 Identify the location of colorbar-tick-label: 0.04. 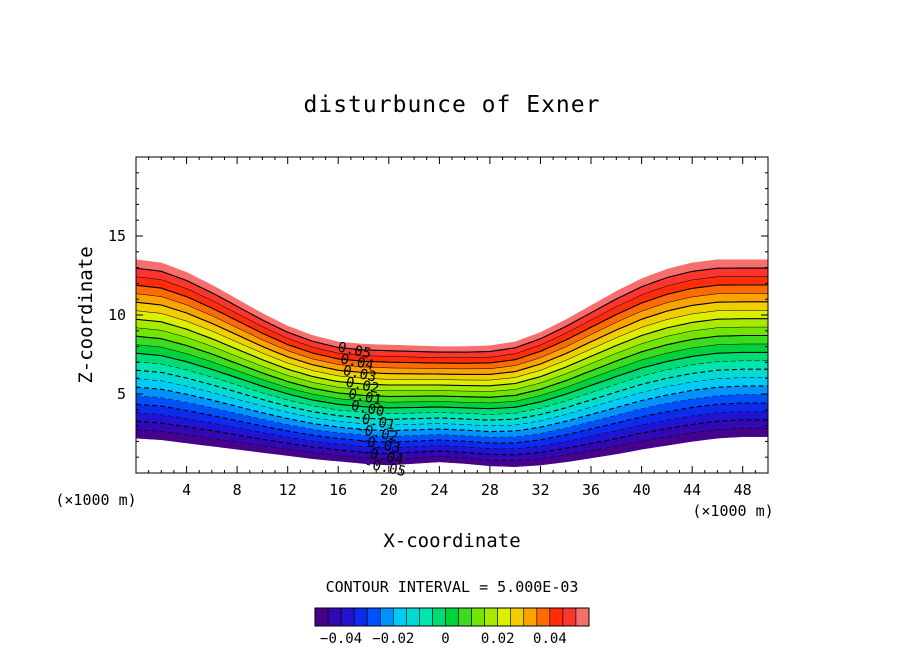
(550, 639).